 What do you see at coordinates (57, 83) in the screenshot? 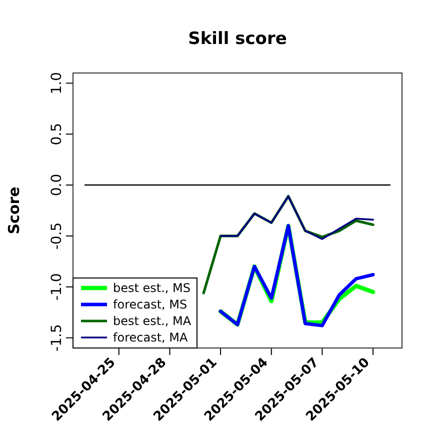
I see `y-tick-label: 1.0` at bounding box center [57, 83].